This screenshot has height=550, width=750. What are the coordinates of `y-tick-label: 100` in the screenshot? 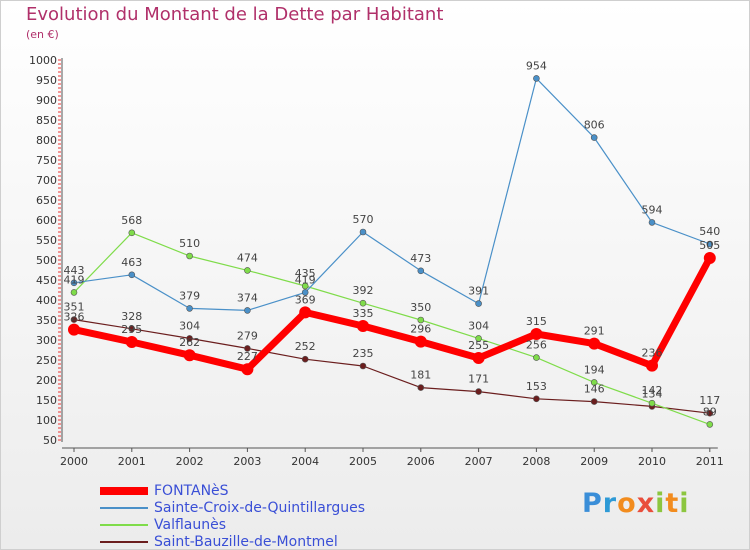 It's located at (46, 420).